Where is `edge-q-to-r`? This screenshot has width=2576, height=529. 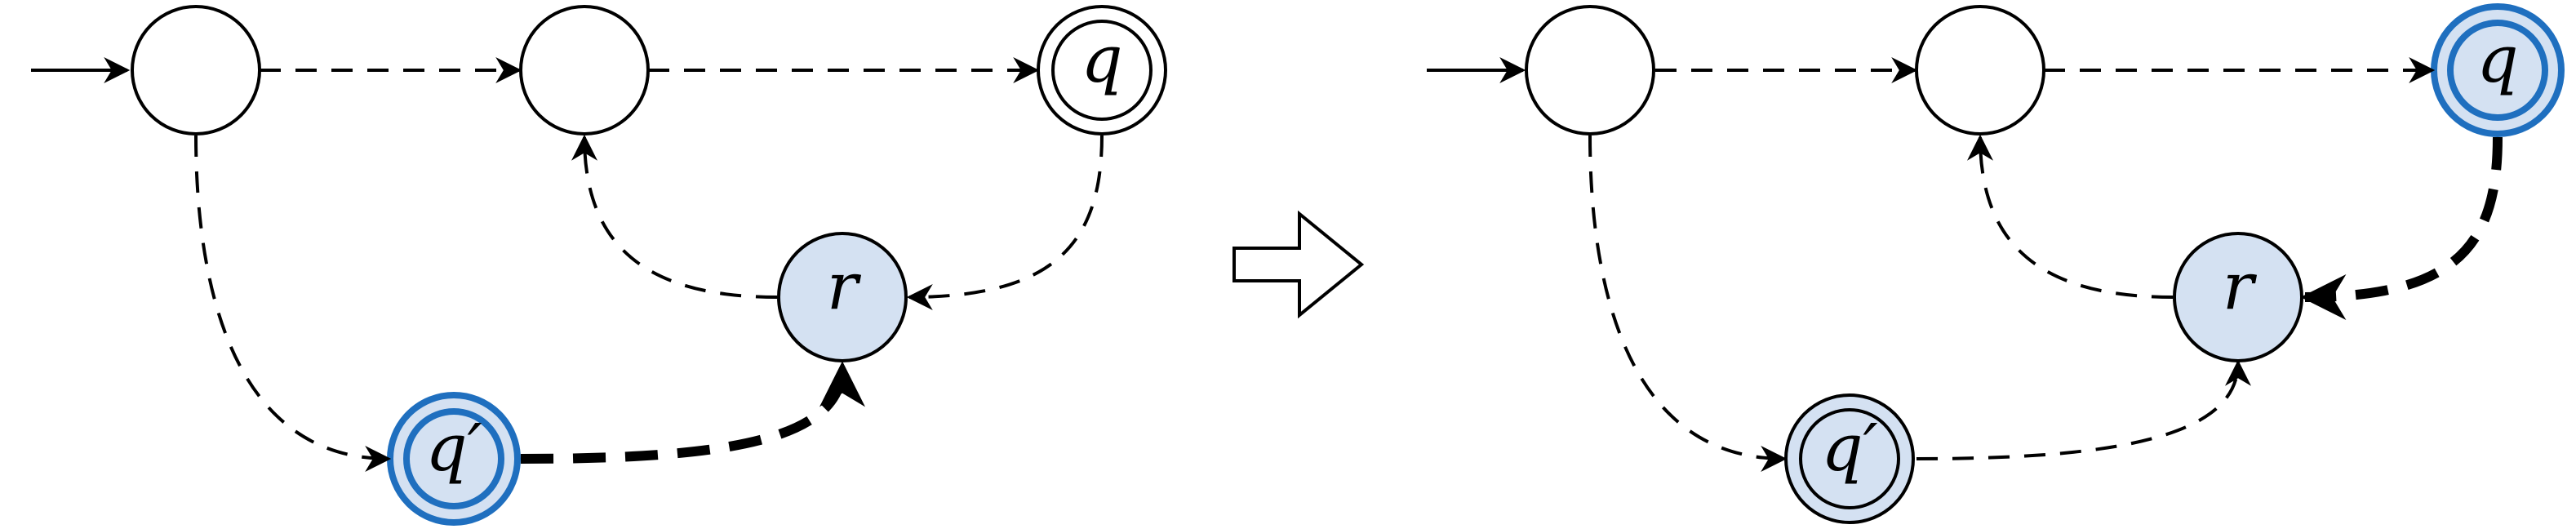
edge-q-to-r is located at coordinates (1005, 222).